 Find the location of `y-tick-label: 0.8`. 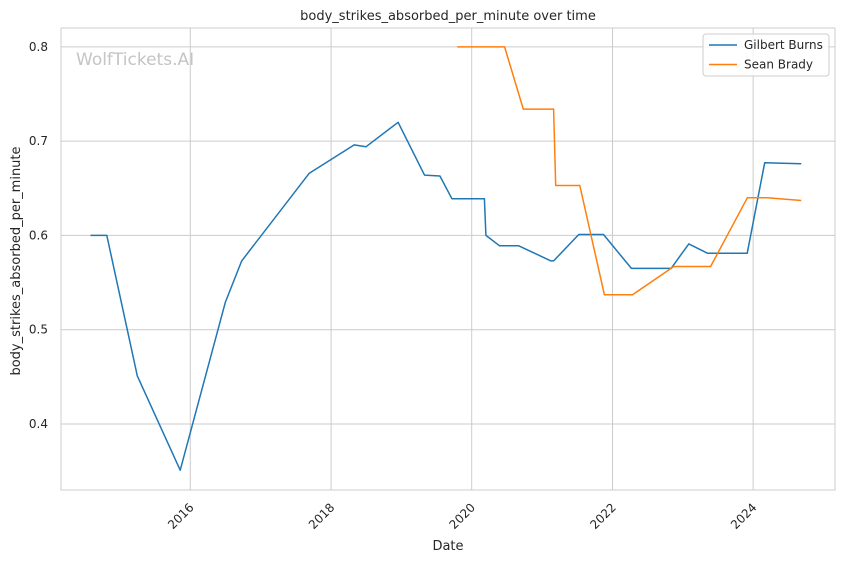

y-tick-label: 0.8 is located at coordinates (38, 47).